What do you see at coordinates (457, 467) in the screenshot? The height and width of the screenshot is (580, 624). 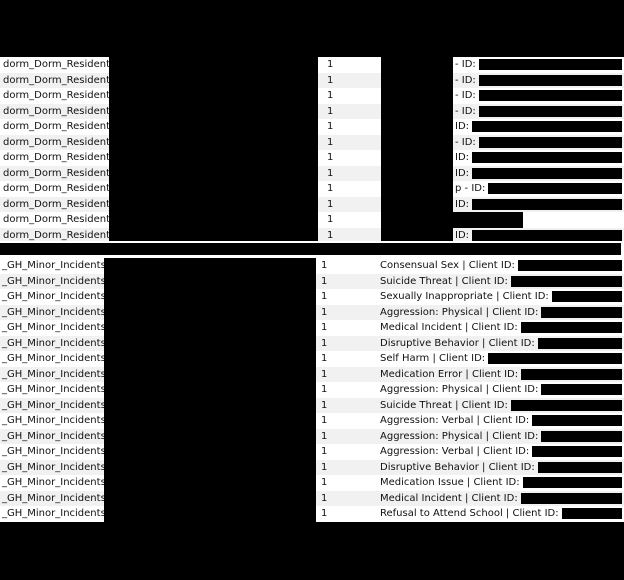 I see `detail-text: Disruptive Behavior | Client ID:` at bounding box center [457, 467].